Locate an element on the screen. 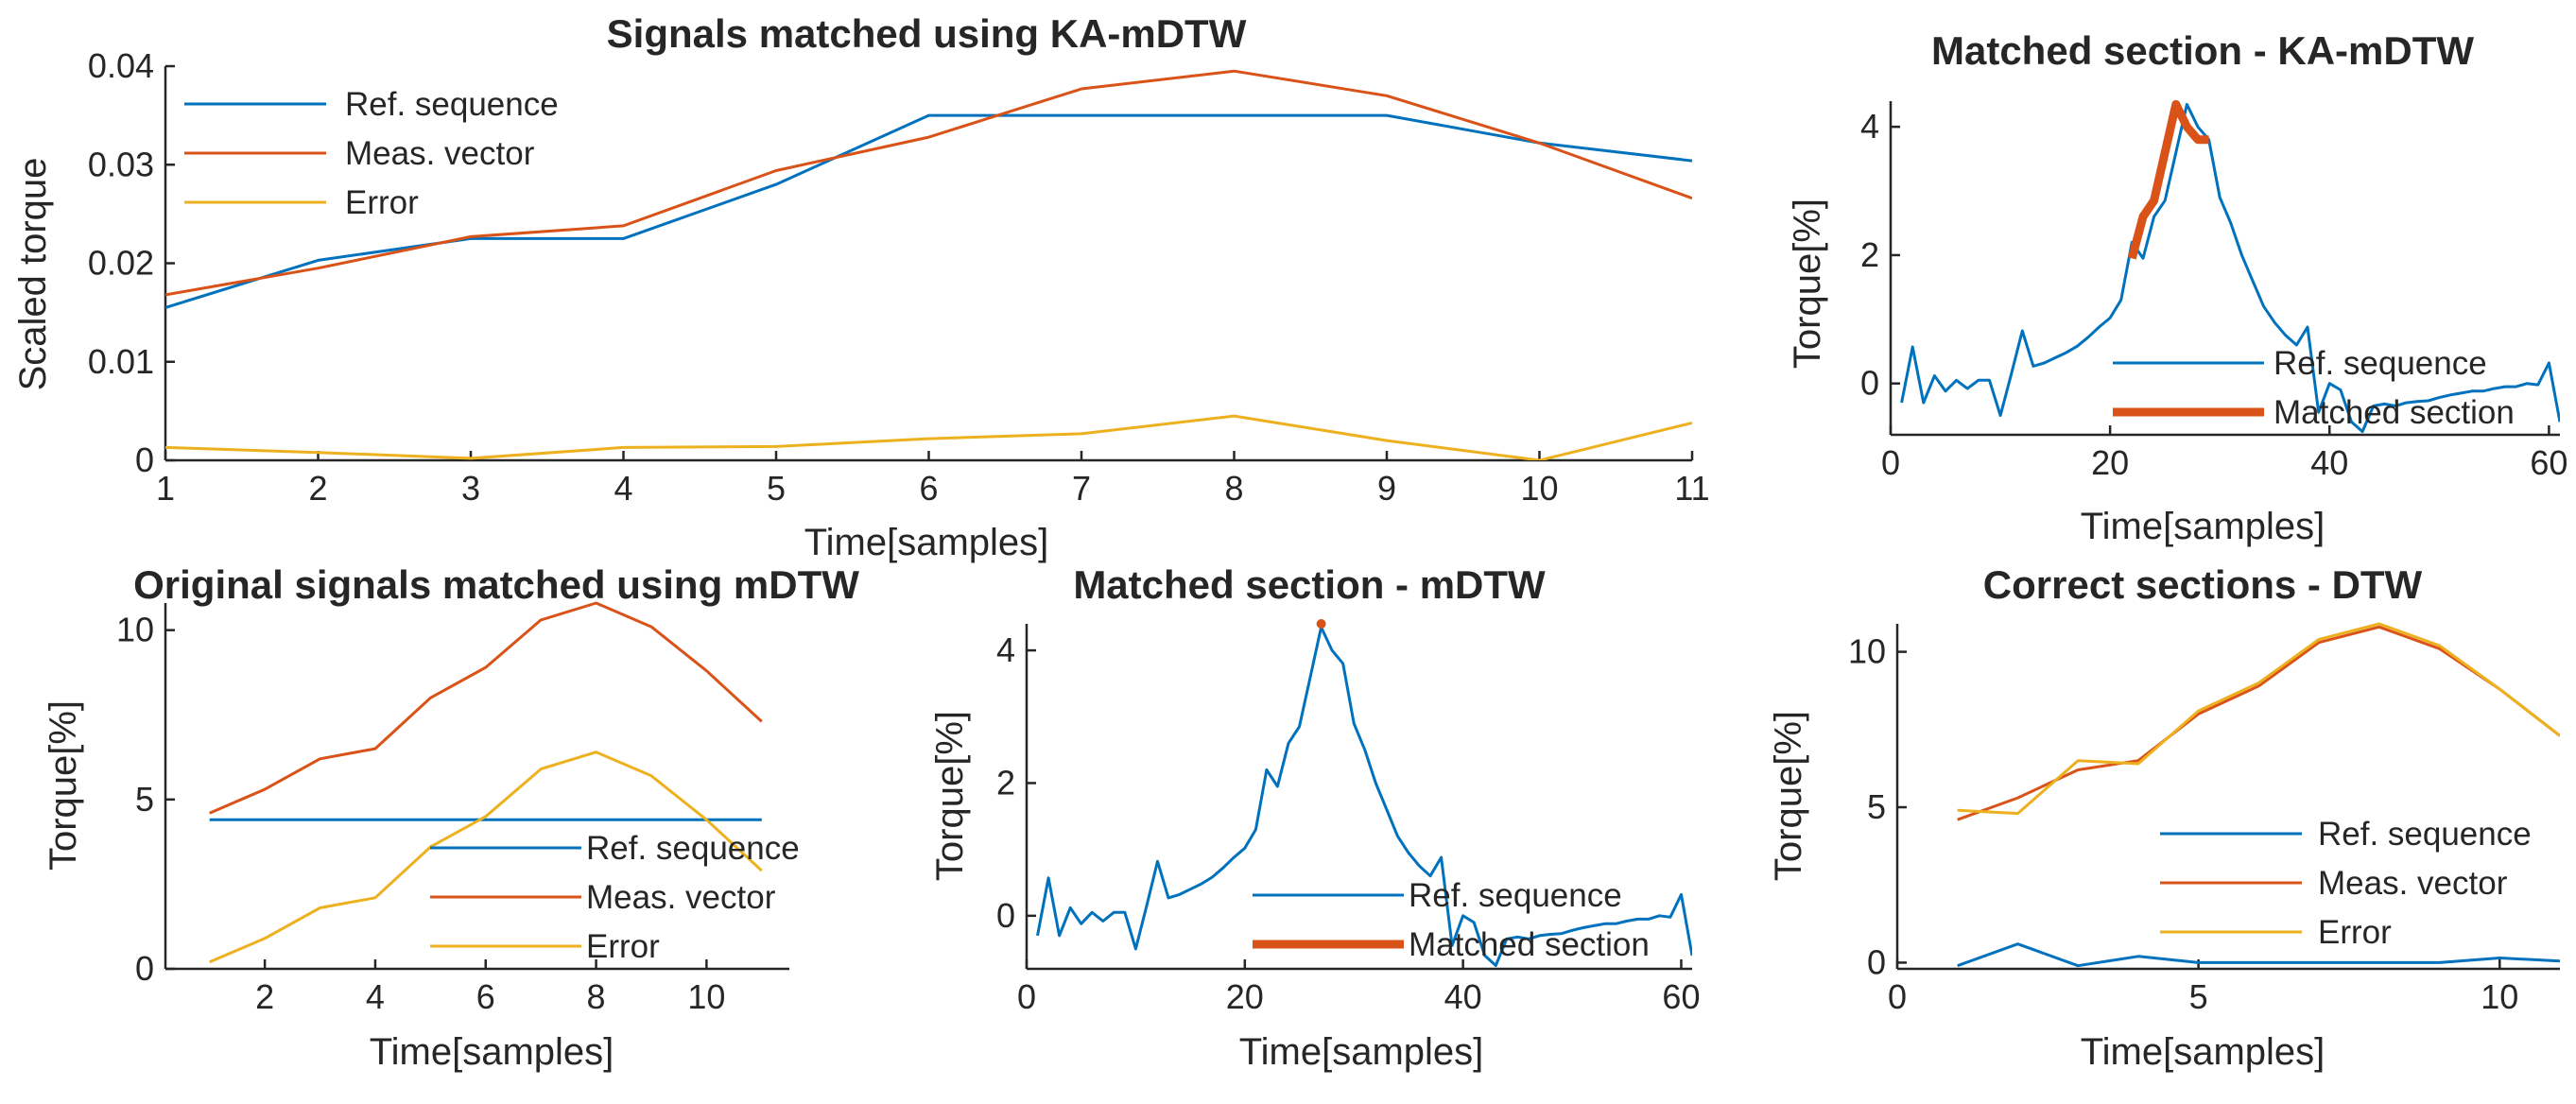  y-tick-label: 0.01 is located at coordinates (121, 361).